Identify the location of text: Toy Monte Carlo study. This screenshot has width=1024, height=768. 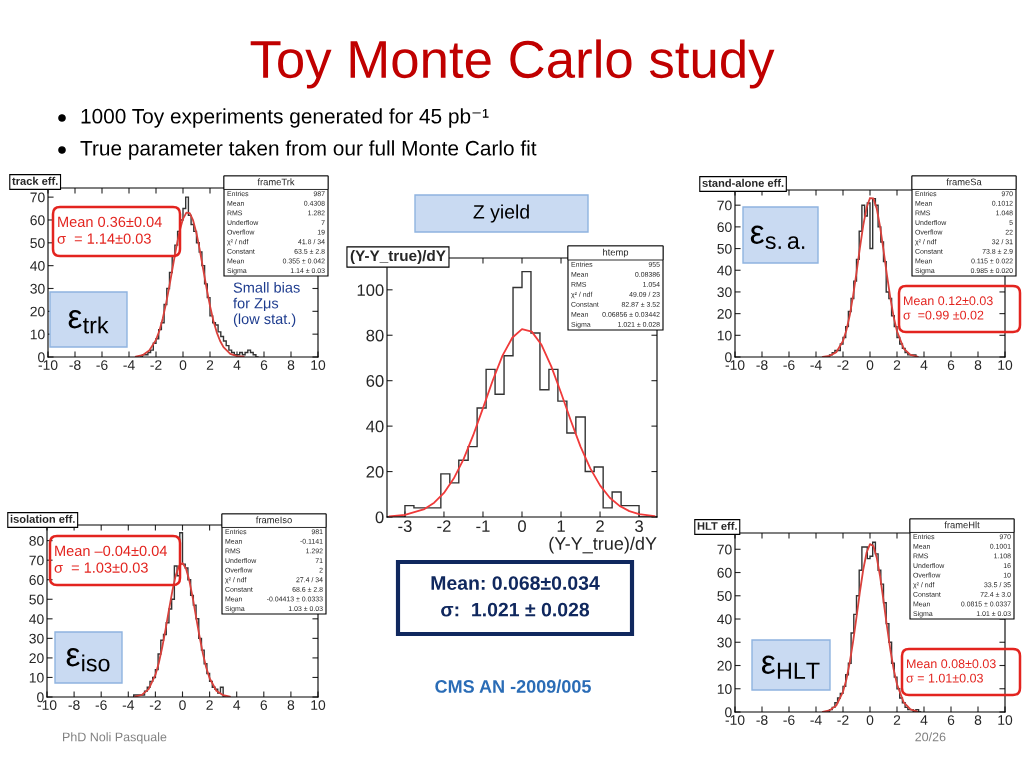
(512, 64).